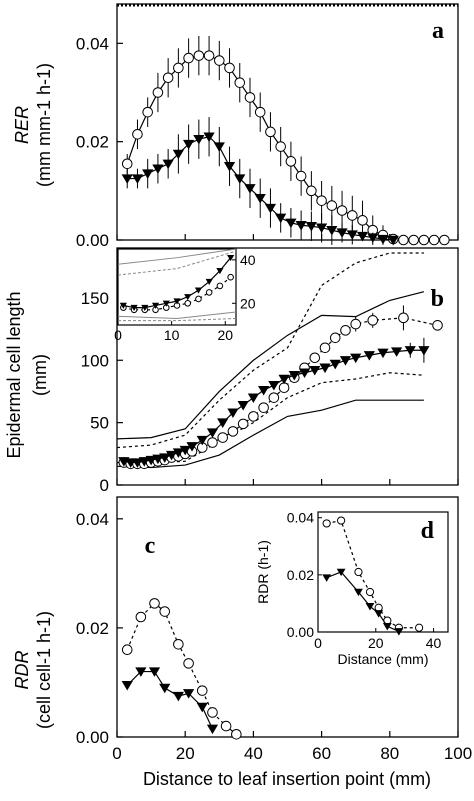 The width and height of the screenshot is (474, 801). What do you see at coordinates (321, 753) in the screenshot?
I see `x-tick-label: 60` at bounding box center [321, 753].